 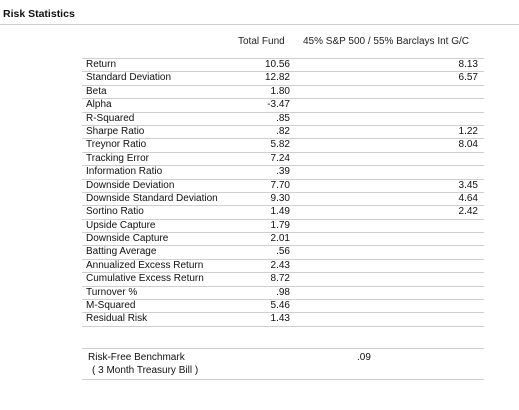 What do you see at coordinates (111, 306) in the screenshot?
I see `row-label: M-Squared` at bounding box center [111, 306].